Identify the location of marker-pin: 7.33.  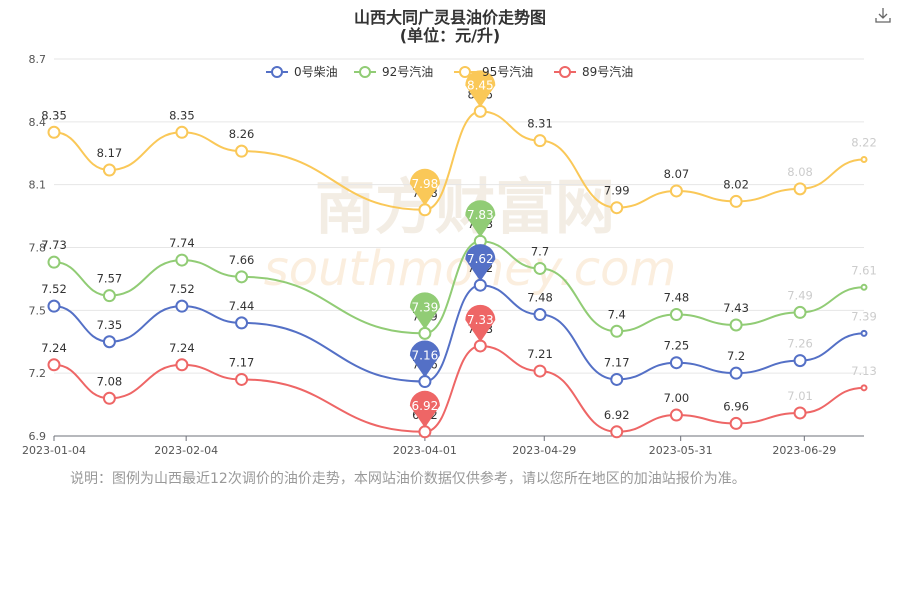
(480, 323).